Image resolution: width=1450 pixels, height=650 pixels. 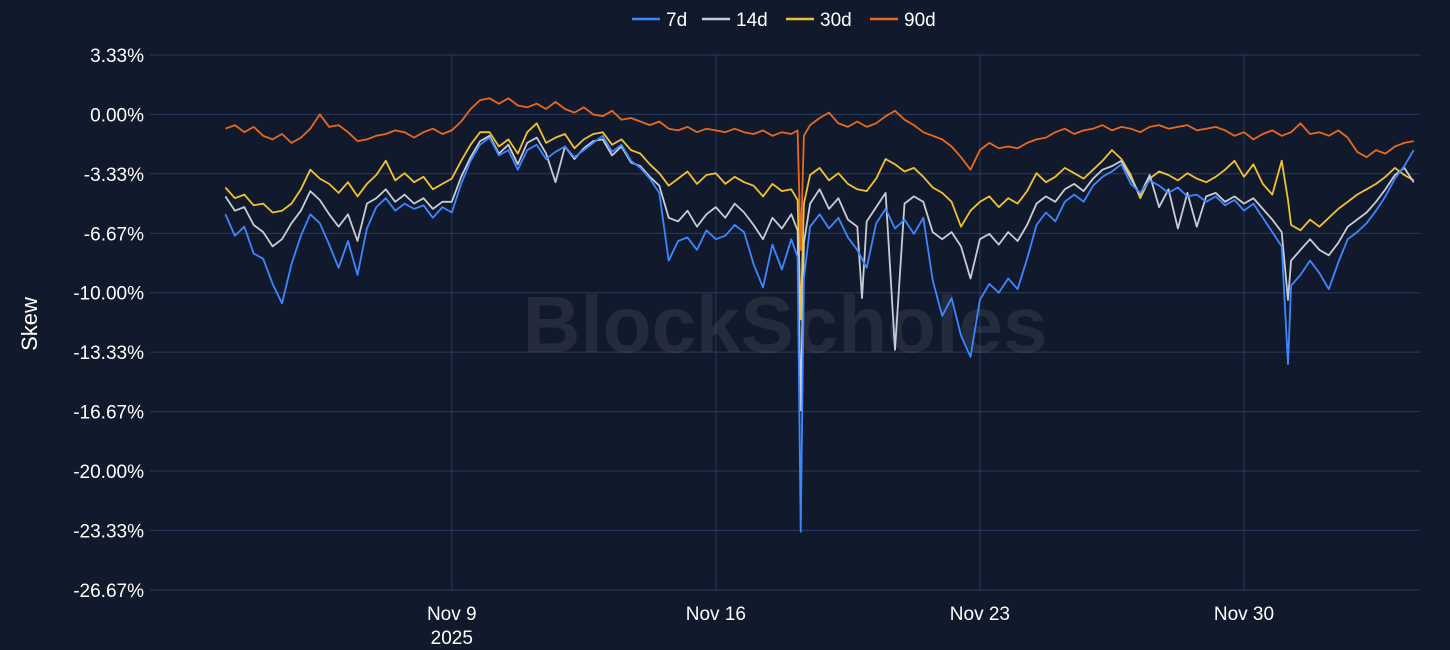 What do you see at coordinates (108, 353) in the screenshot?
I see `y-tick-label: -13.33%` at bounding box center [108, 353].